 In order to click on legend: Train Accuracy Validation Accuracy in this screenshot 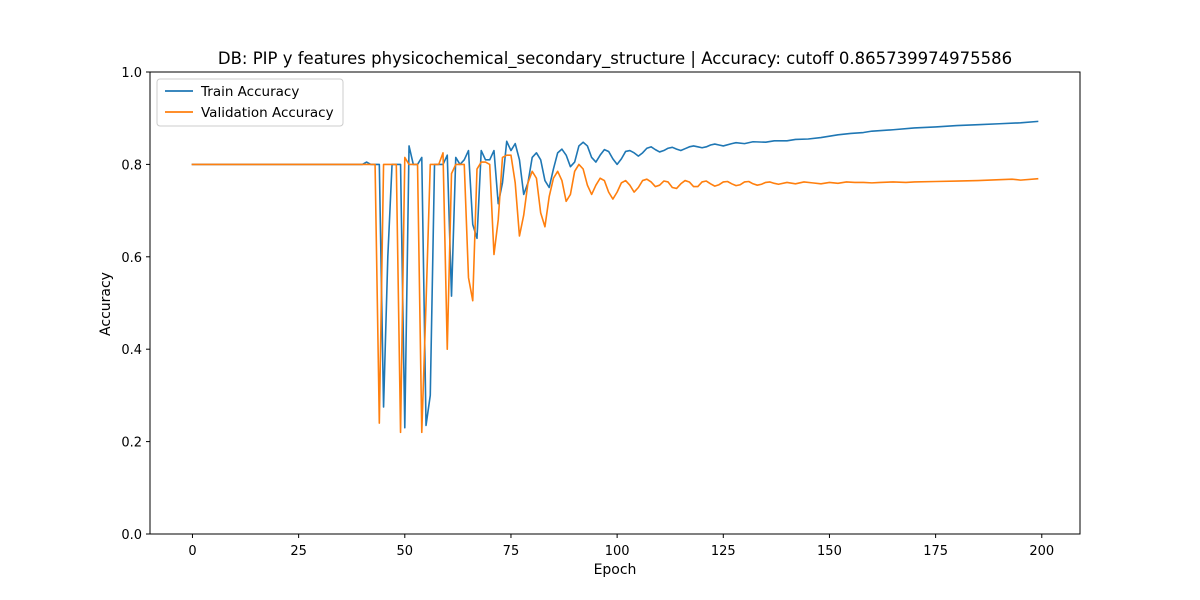, I will do `click(250, 102)`.